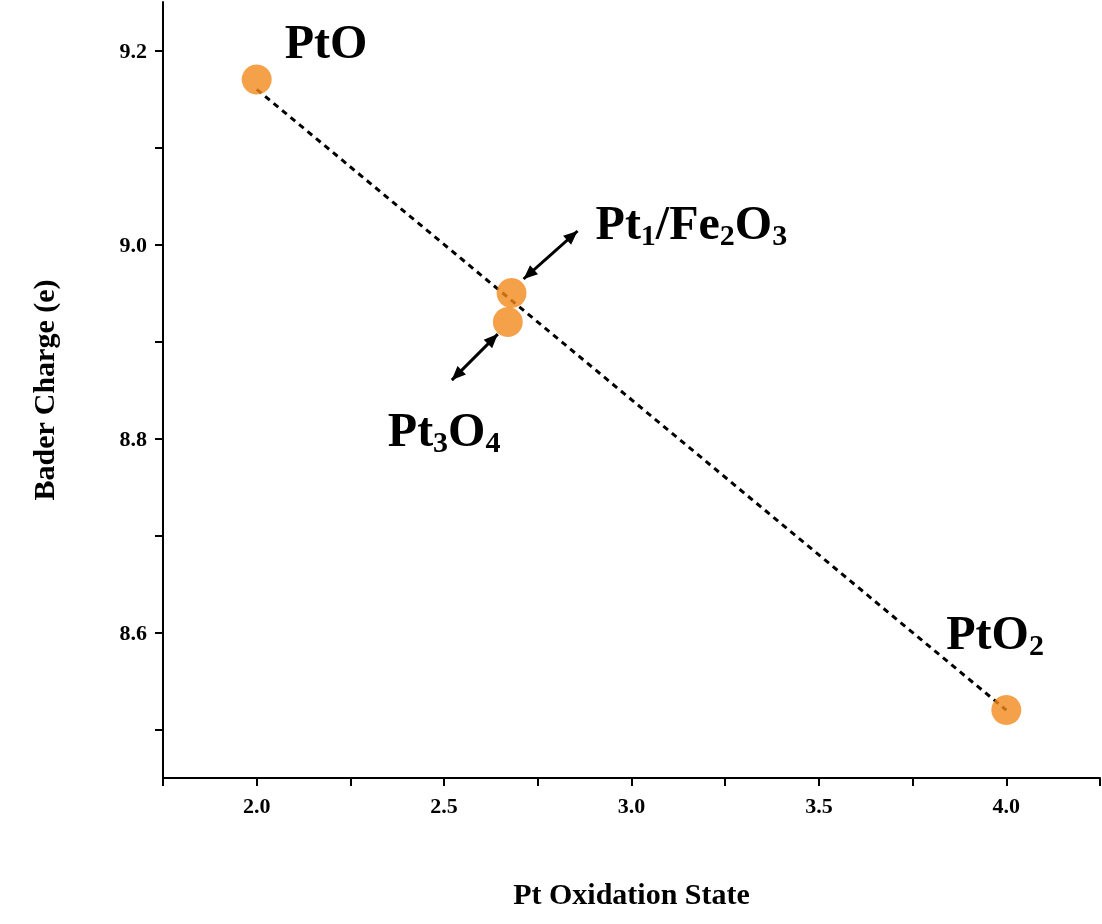 This screenshot has width=1102, height=924. What do you see at coordinates (819, 805) in the screenshot?
I see `x-tick-label: 3.5` at bounding box center [819, 805].